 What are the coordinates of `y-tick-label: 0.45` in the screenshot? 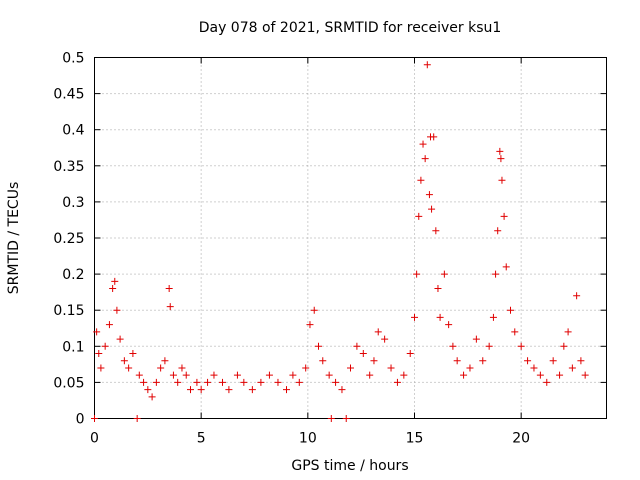 It's located at (68, 95).